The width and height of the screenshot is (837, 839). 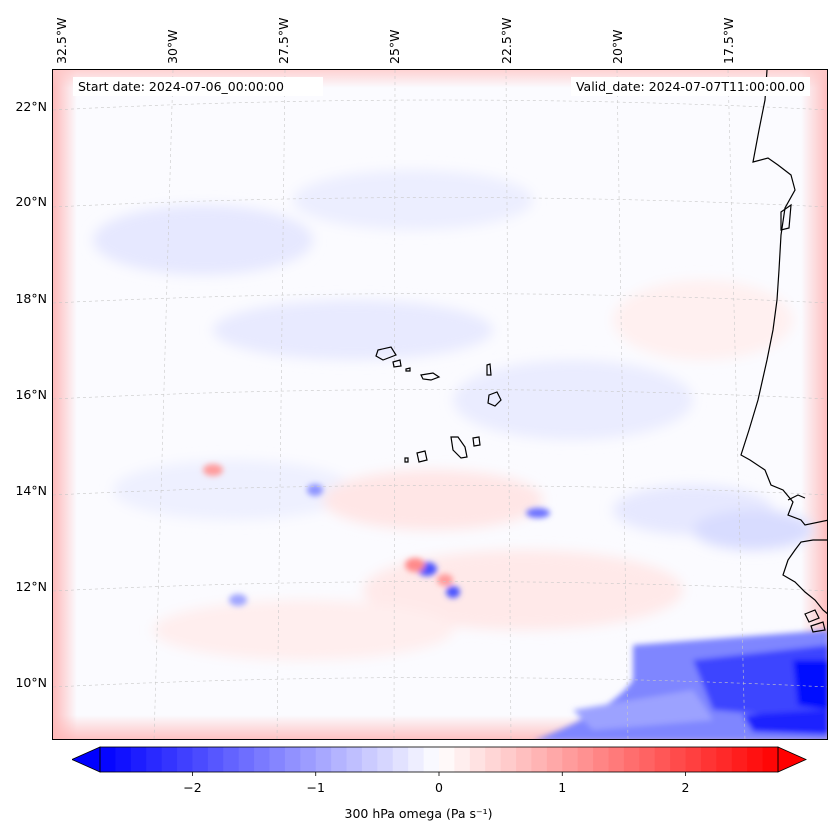 I want to click on colorbar-extend-max, so click(x=792, y=759).